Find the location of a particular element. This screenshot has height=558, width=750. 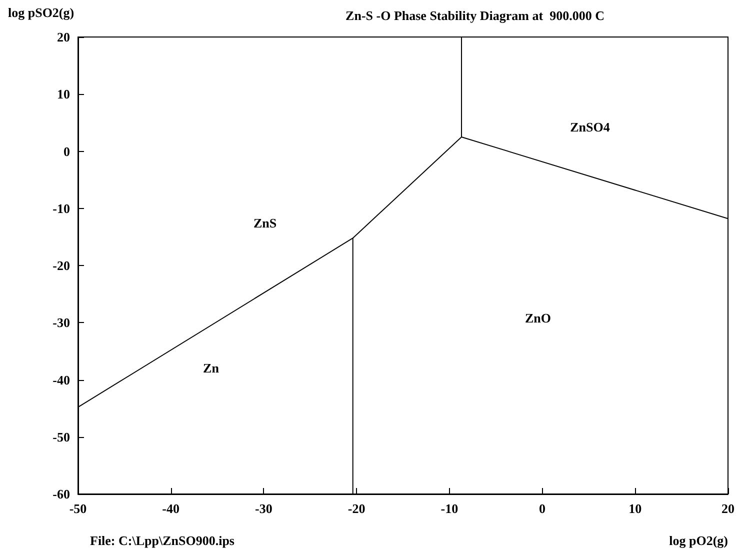

x-axis-title: log pO2(g) is located at coordinates (698, 540).